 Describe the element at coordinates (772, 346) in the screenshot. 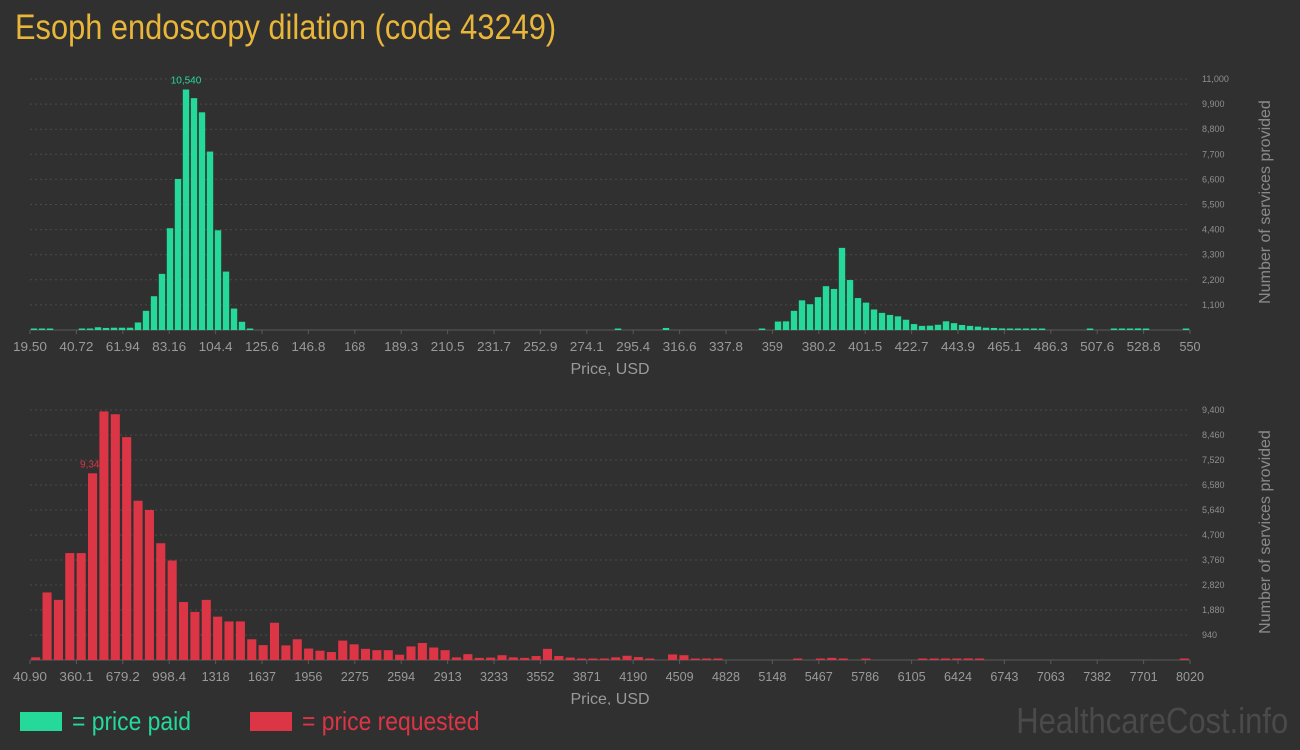

I see `paid-x-tick-label: 359` at that location.